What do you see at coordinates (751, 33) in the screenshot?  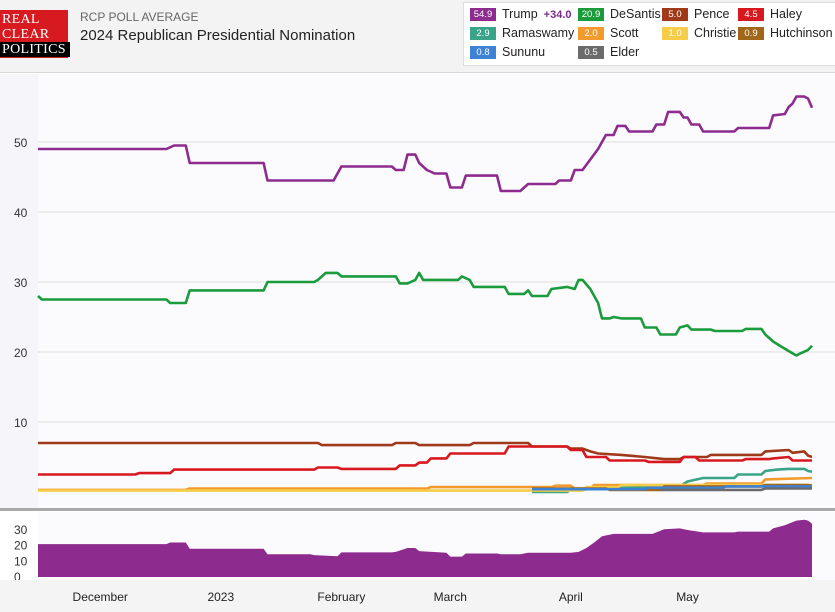 I see `legend-value-badge: 0.9` at bounding box center [751, 33].